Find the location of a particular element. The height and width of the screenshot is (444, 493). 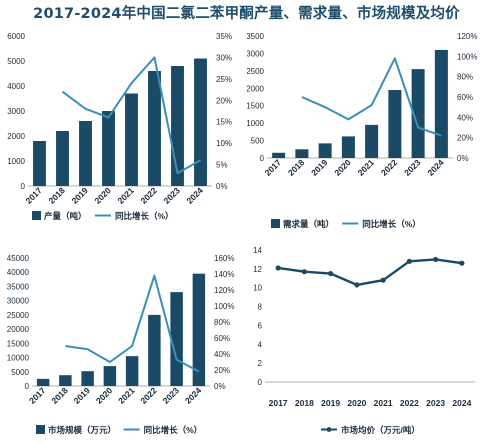

legend-label: 市场均价（万元/吨） is located at coordinates (380, 430).